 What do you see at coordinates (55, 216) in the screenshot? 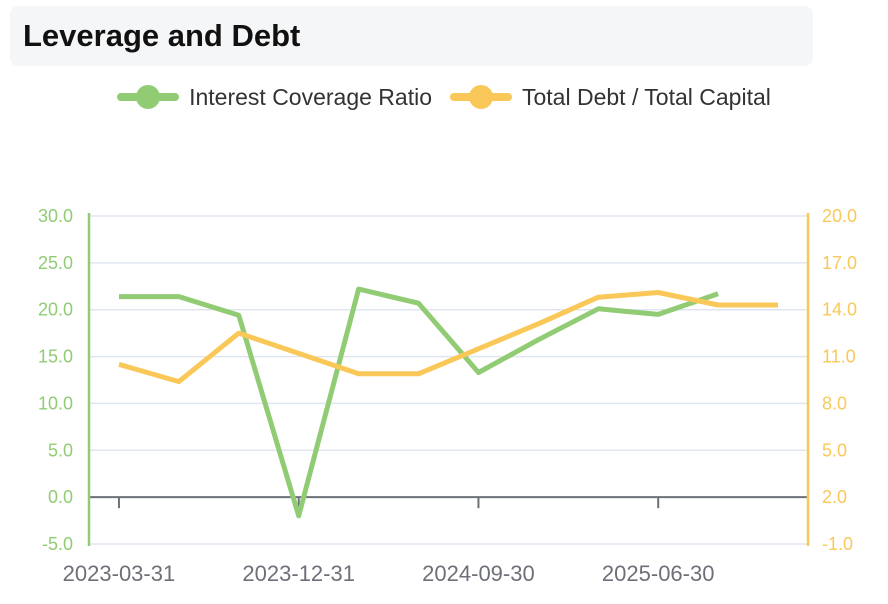
I see `left-axis-tick-label: 30.0` at bounding box center [55, 216].